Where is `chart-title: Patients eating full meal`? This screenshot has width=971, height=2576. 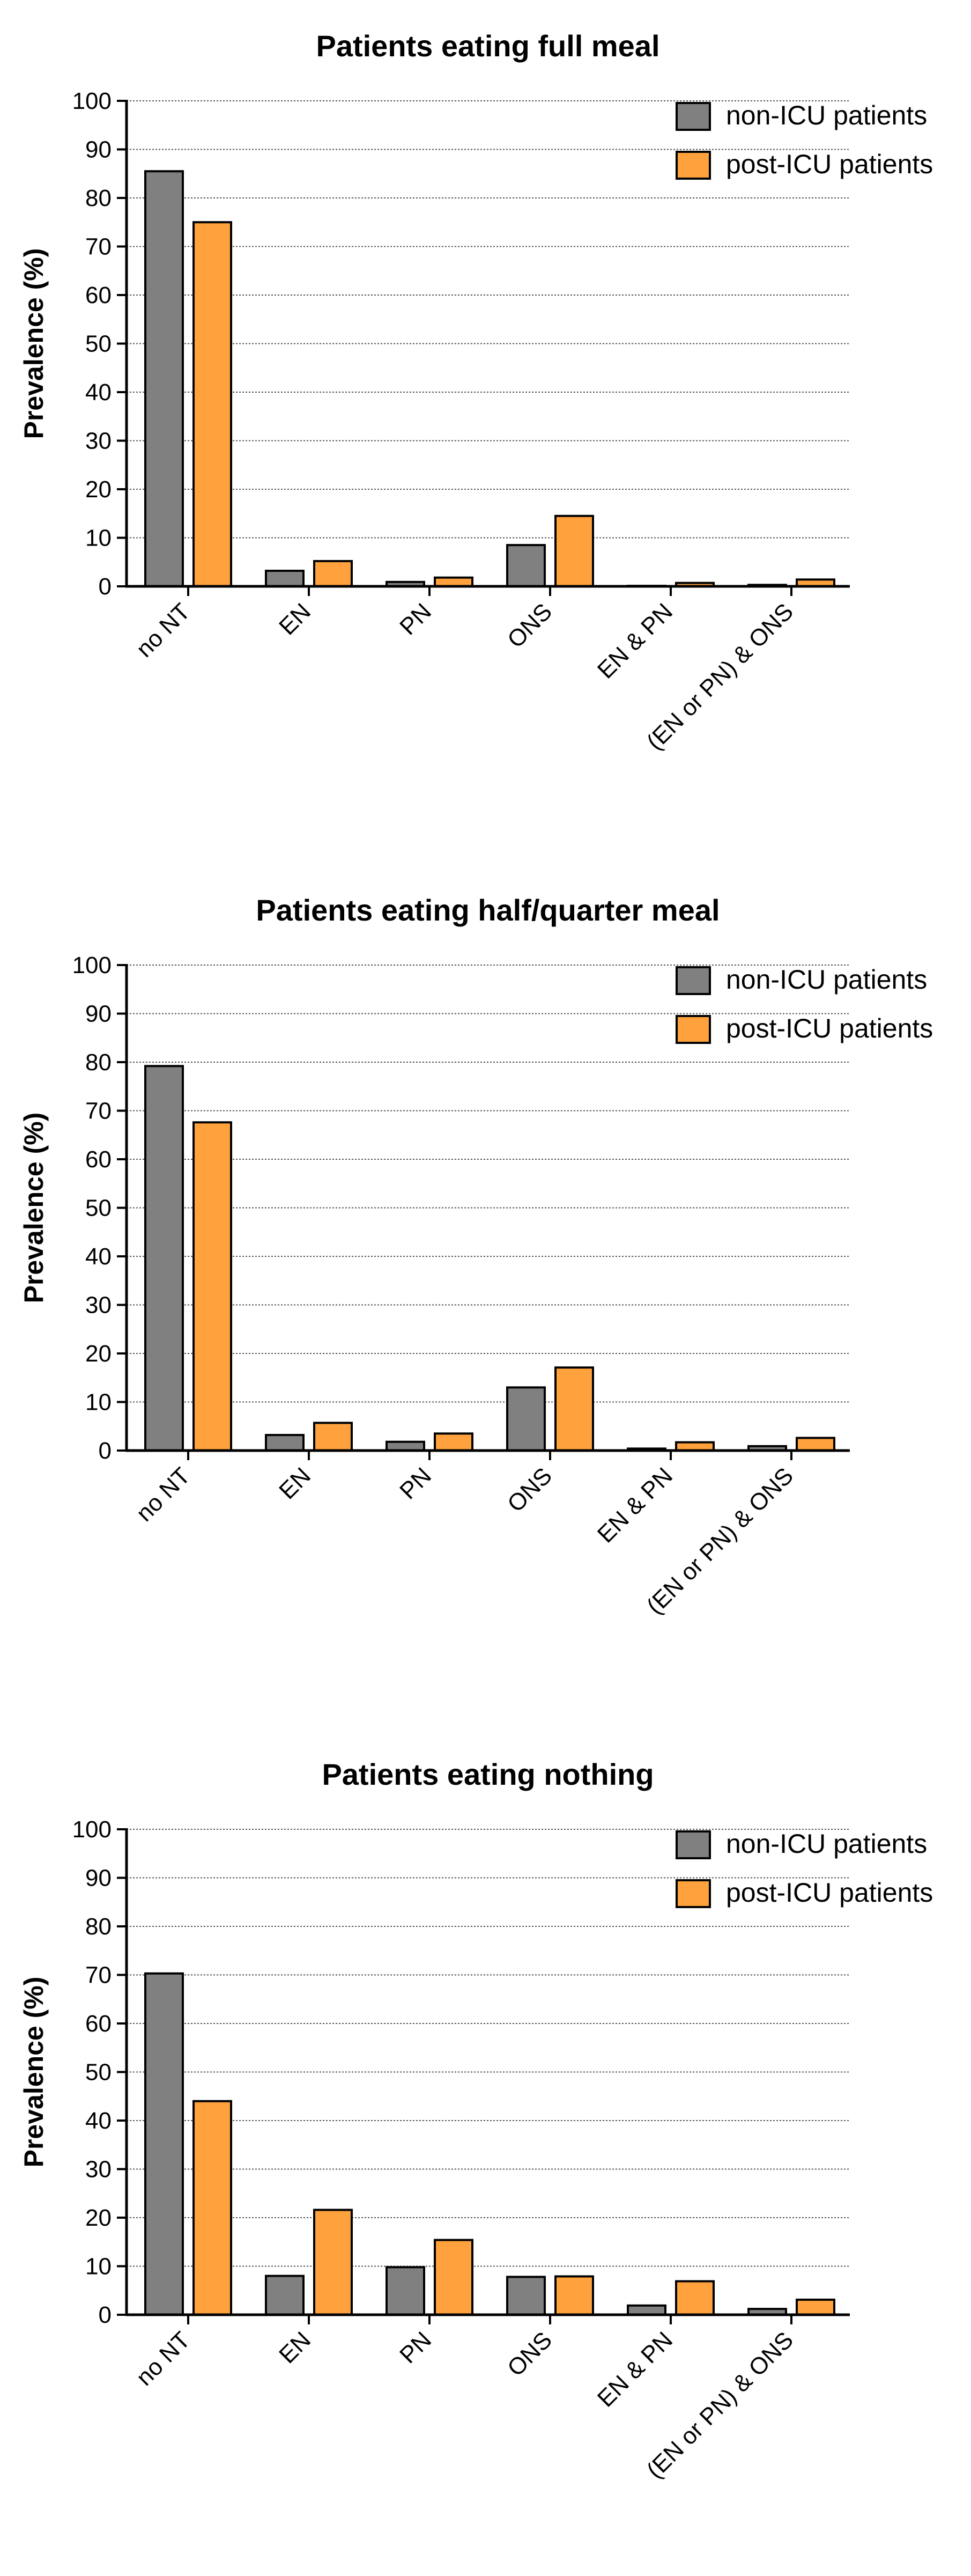
chart-title: Patients eating full meal is located at coordinates (487, 46).